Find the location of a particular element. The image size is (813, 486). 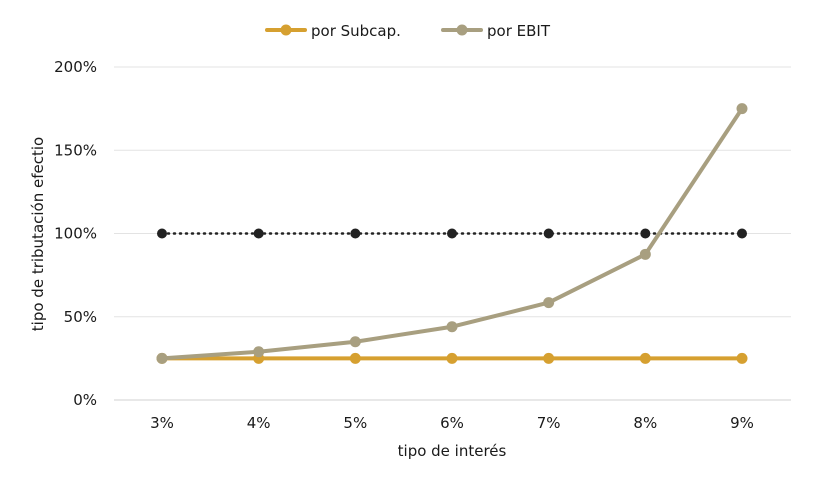

y-axis-title: tipo de tributación efectio is located at coordinates (38, 234).